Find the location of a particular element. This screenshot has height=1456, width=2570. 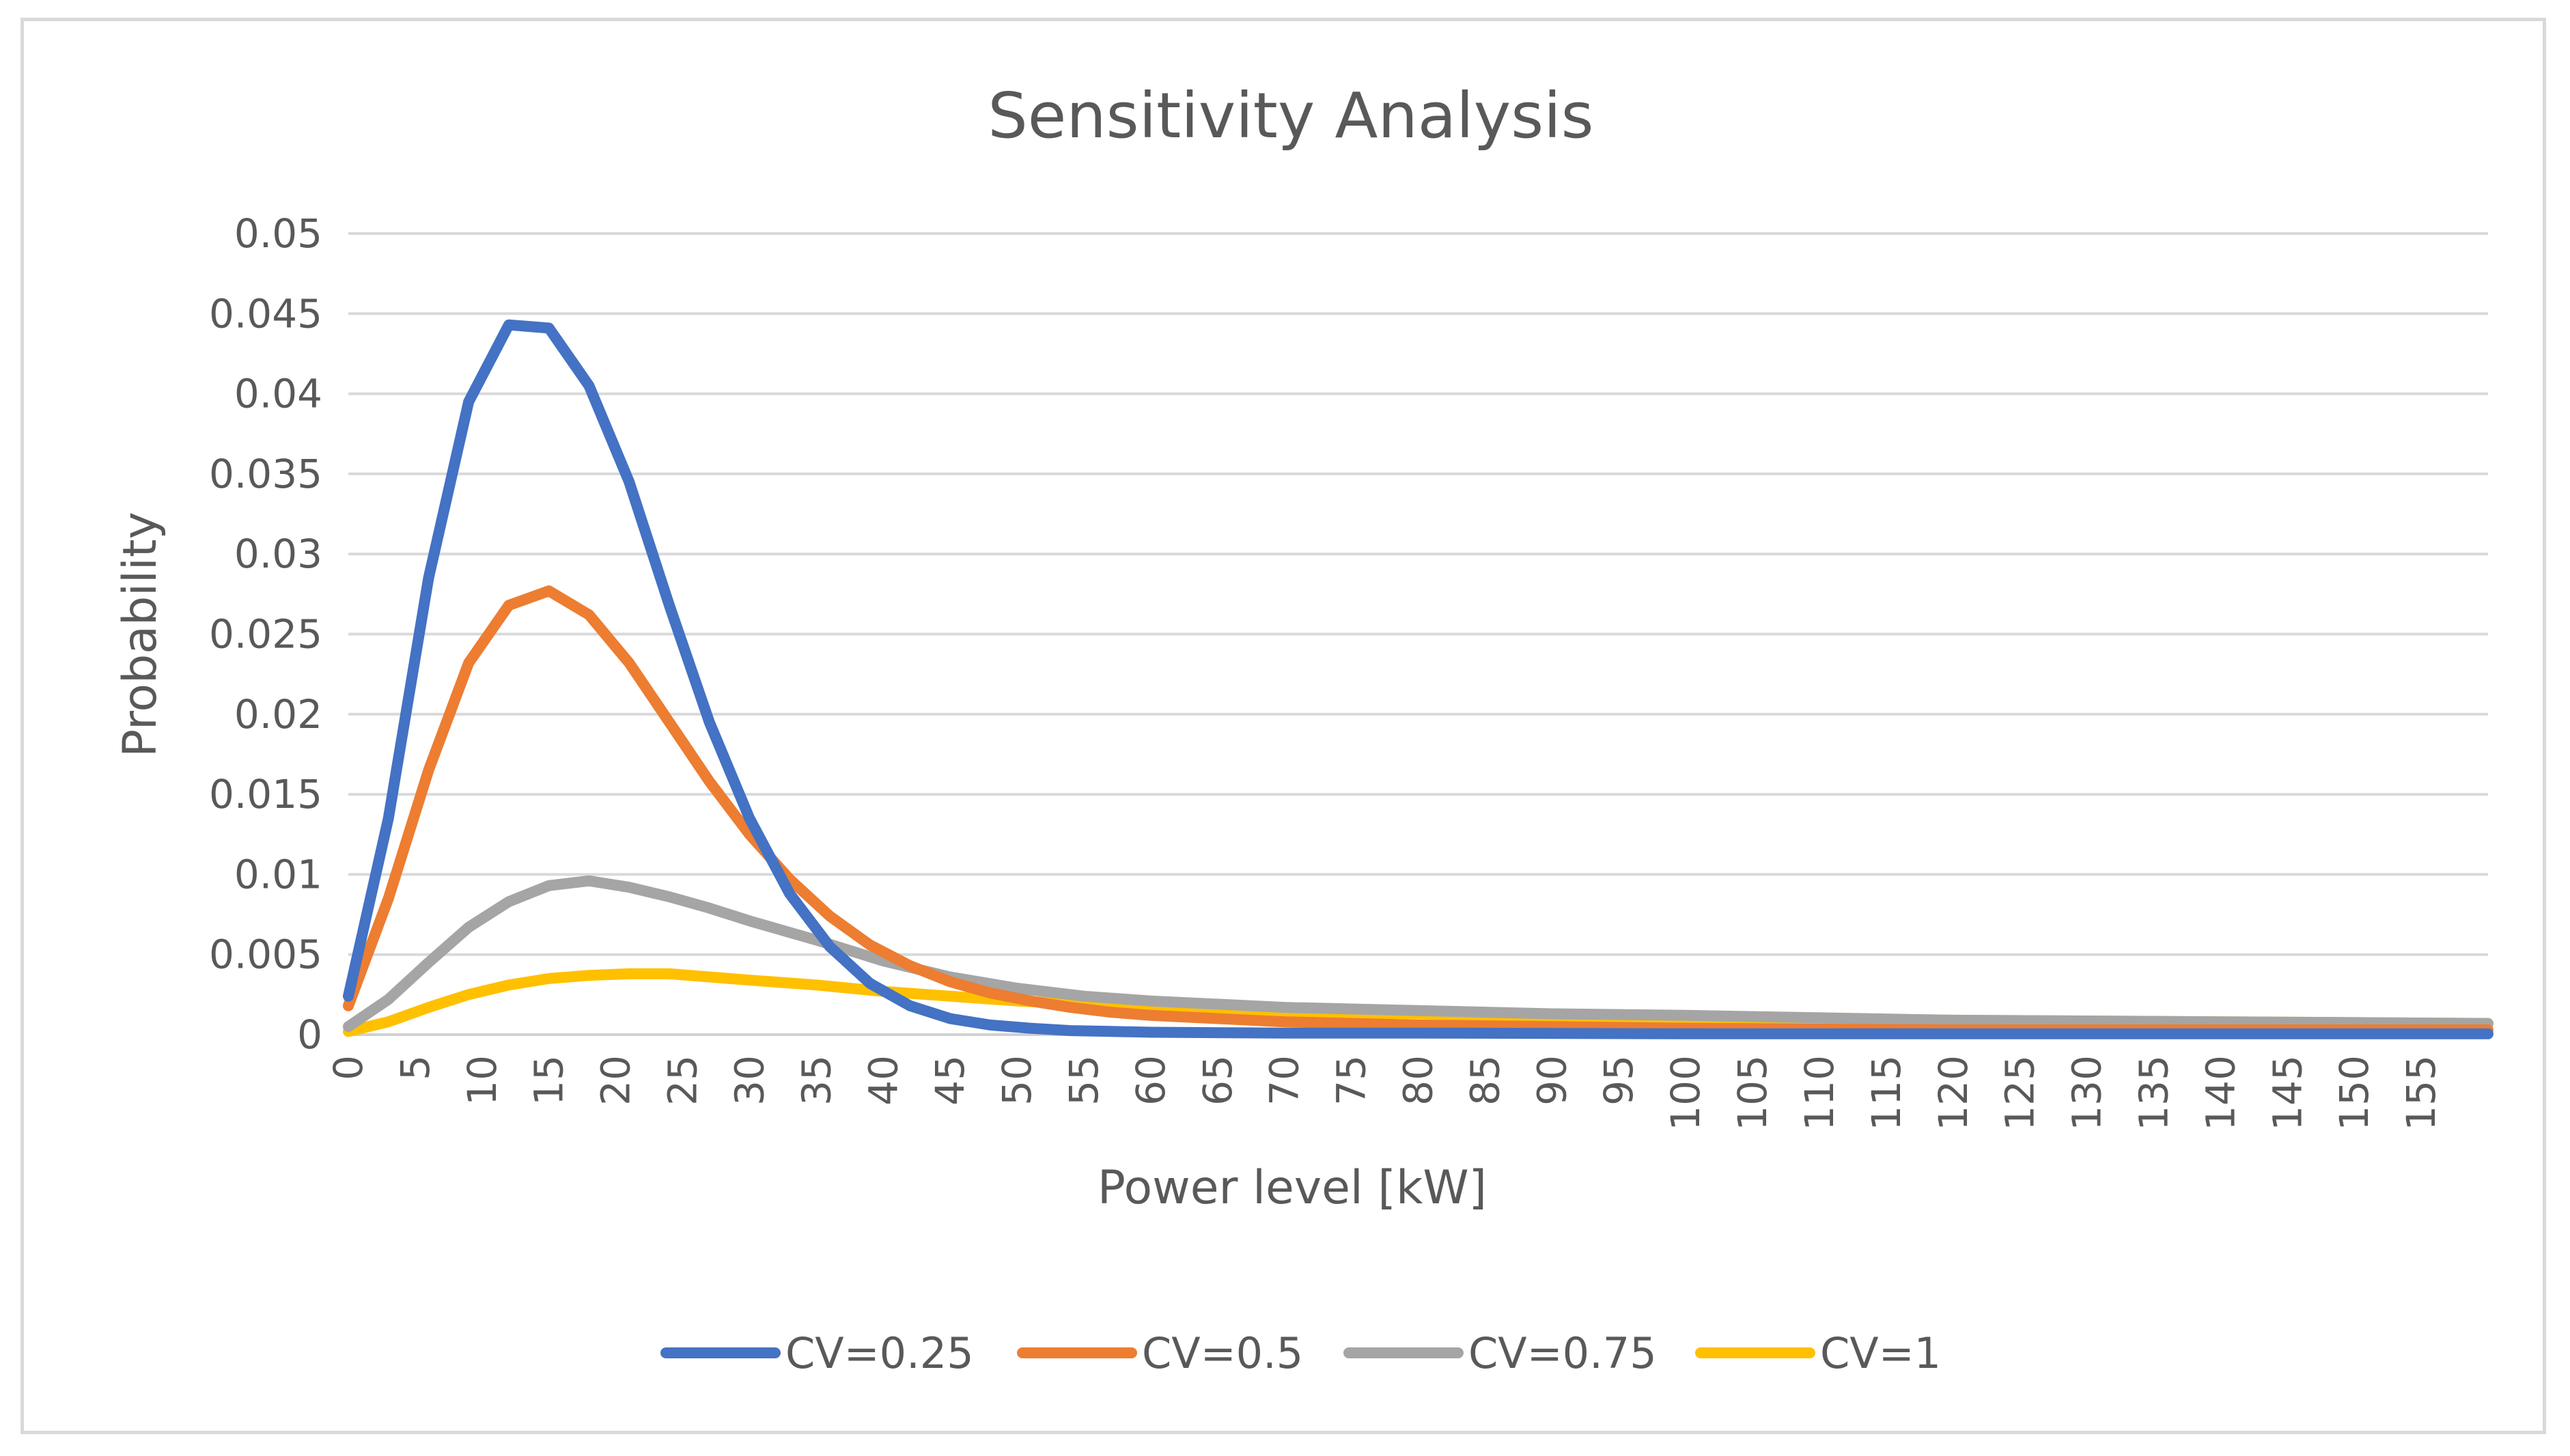

y-tick-label: 0.03 is located at coordinates (278, 554).